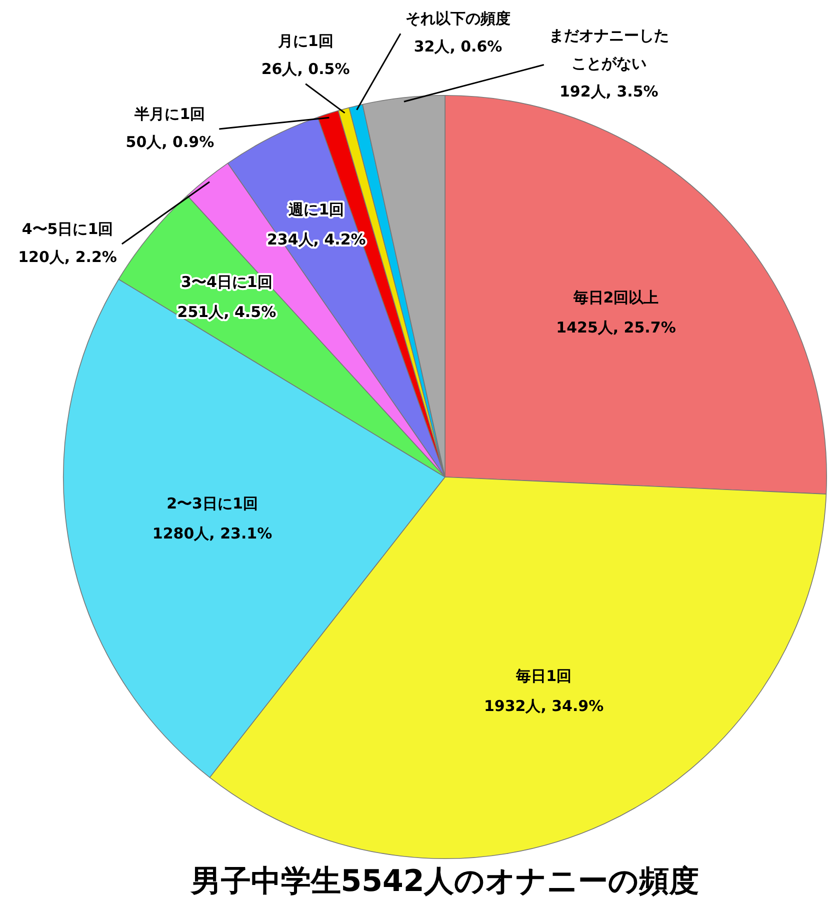 The image size is (840, 912). Describe the element at coordinates (543, 675) in the screenshot. I see `slice-label: 毎日1回` at that location.